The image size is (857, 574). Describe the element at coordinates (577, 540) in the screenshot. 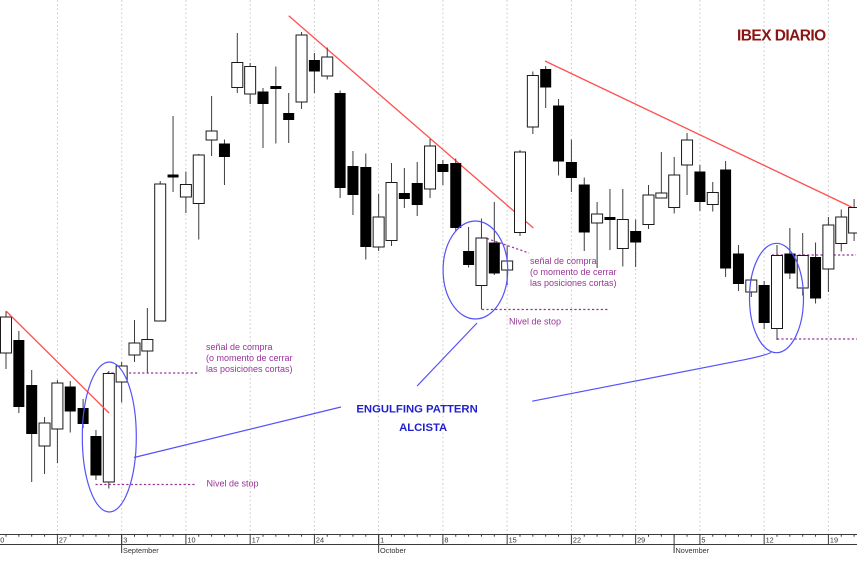

I see `svg-text: 22` at that location.